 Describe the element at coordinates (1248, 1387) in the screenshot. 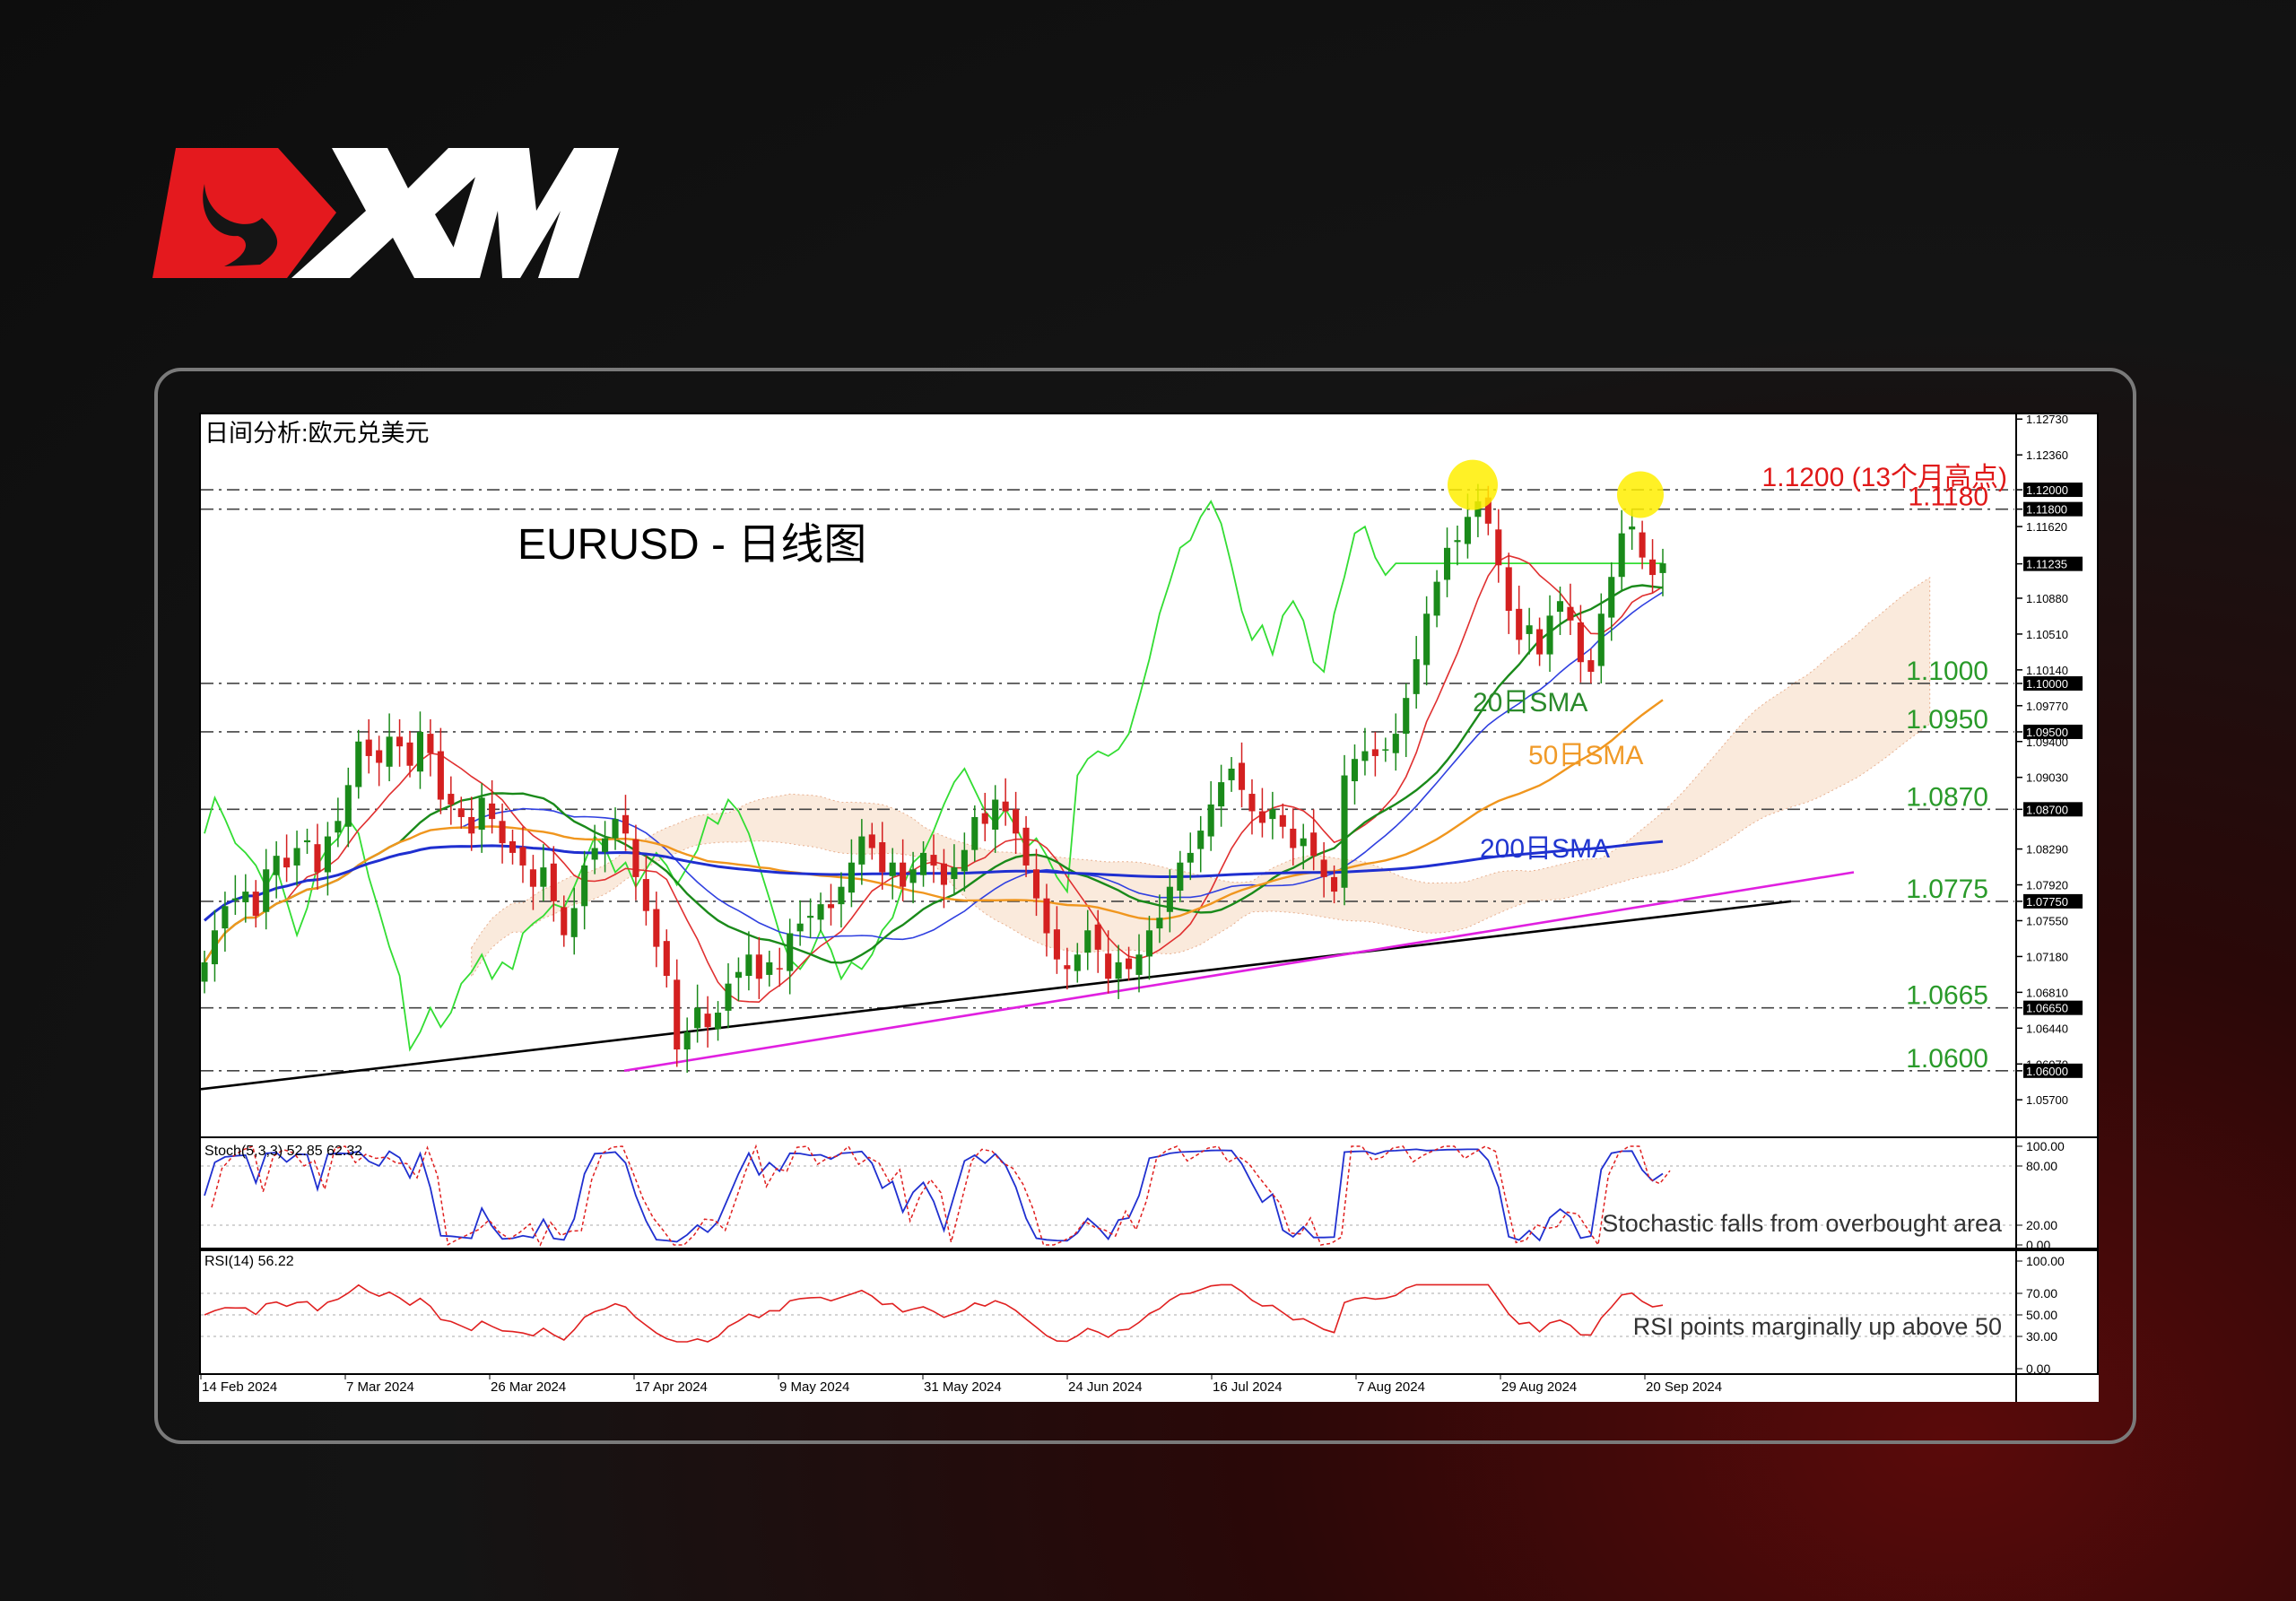

I see `date-tick-label: 16 Jul 2024` at that location.